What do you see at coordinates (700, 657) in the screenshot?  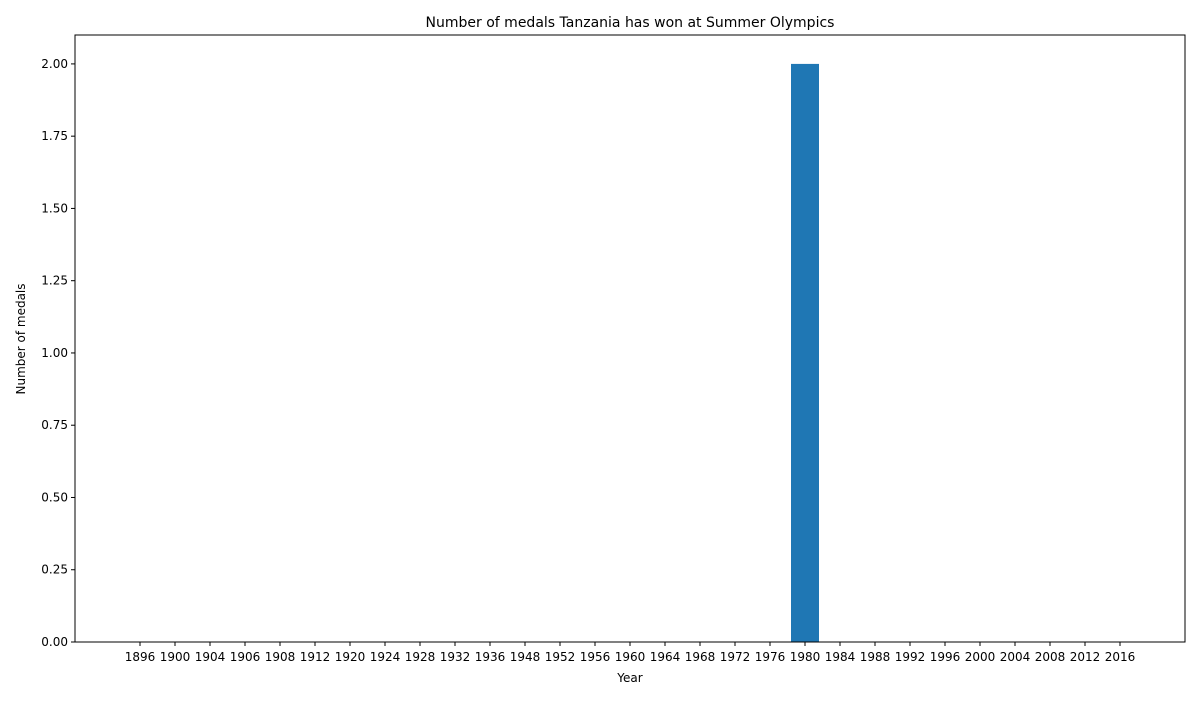 I see `x-tick-label-1968: 1968` at bounding box center [700, 657].